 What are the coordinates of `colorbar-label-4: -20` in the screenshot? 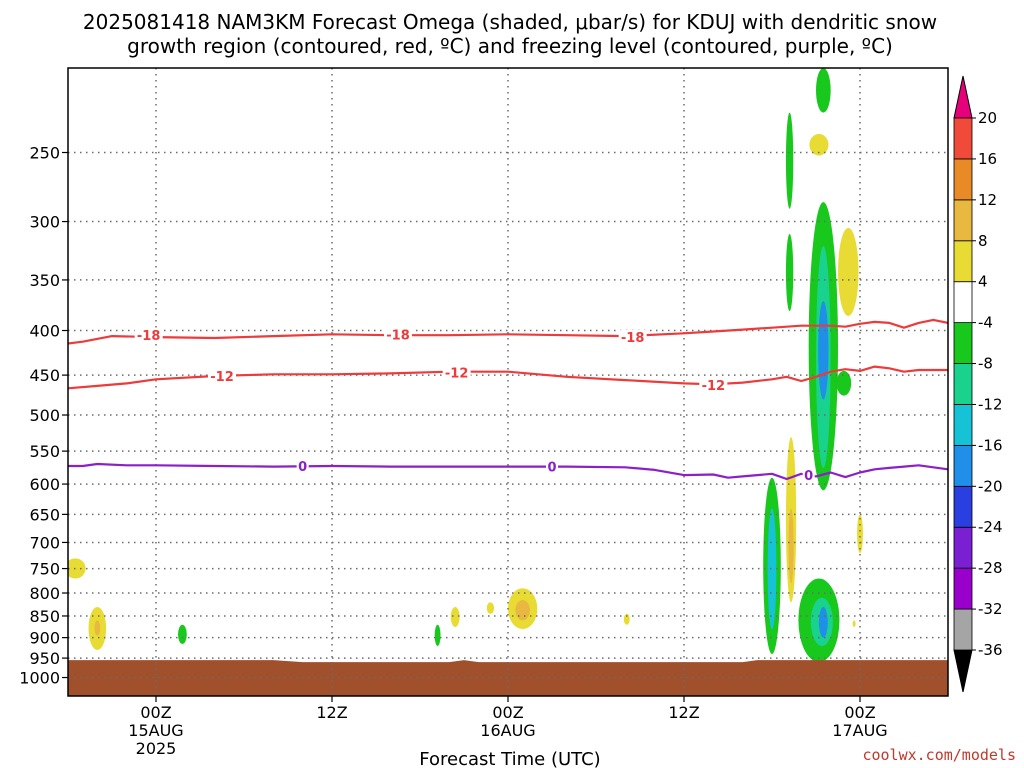 It's located at (990, 486).